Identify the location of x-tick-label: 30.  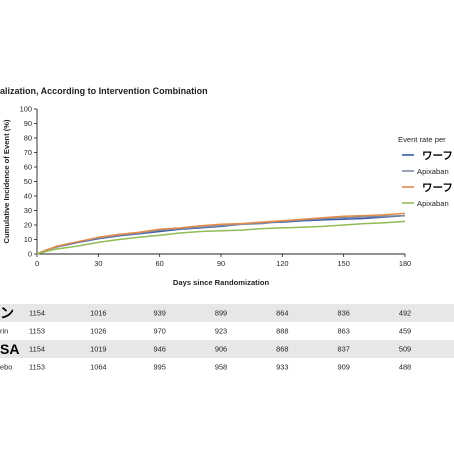
(98, 263).